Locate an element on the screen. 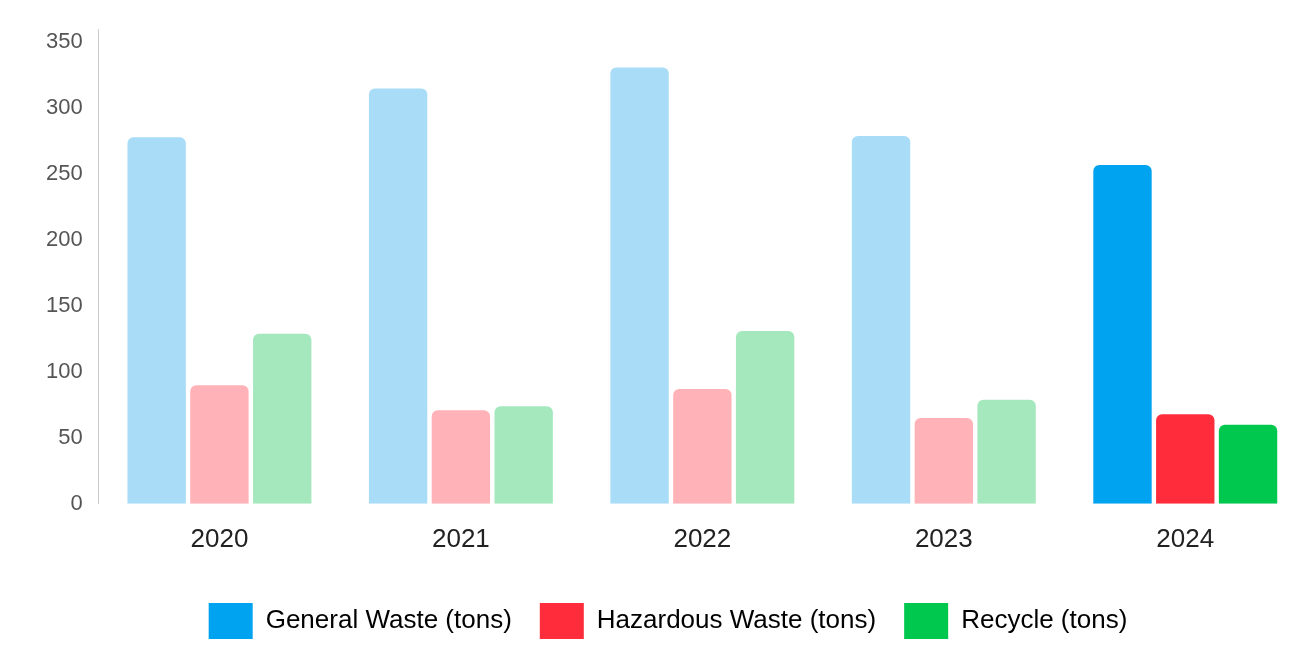  y-tick-label: 100 is located at coordinates (64, 371).